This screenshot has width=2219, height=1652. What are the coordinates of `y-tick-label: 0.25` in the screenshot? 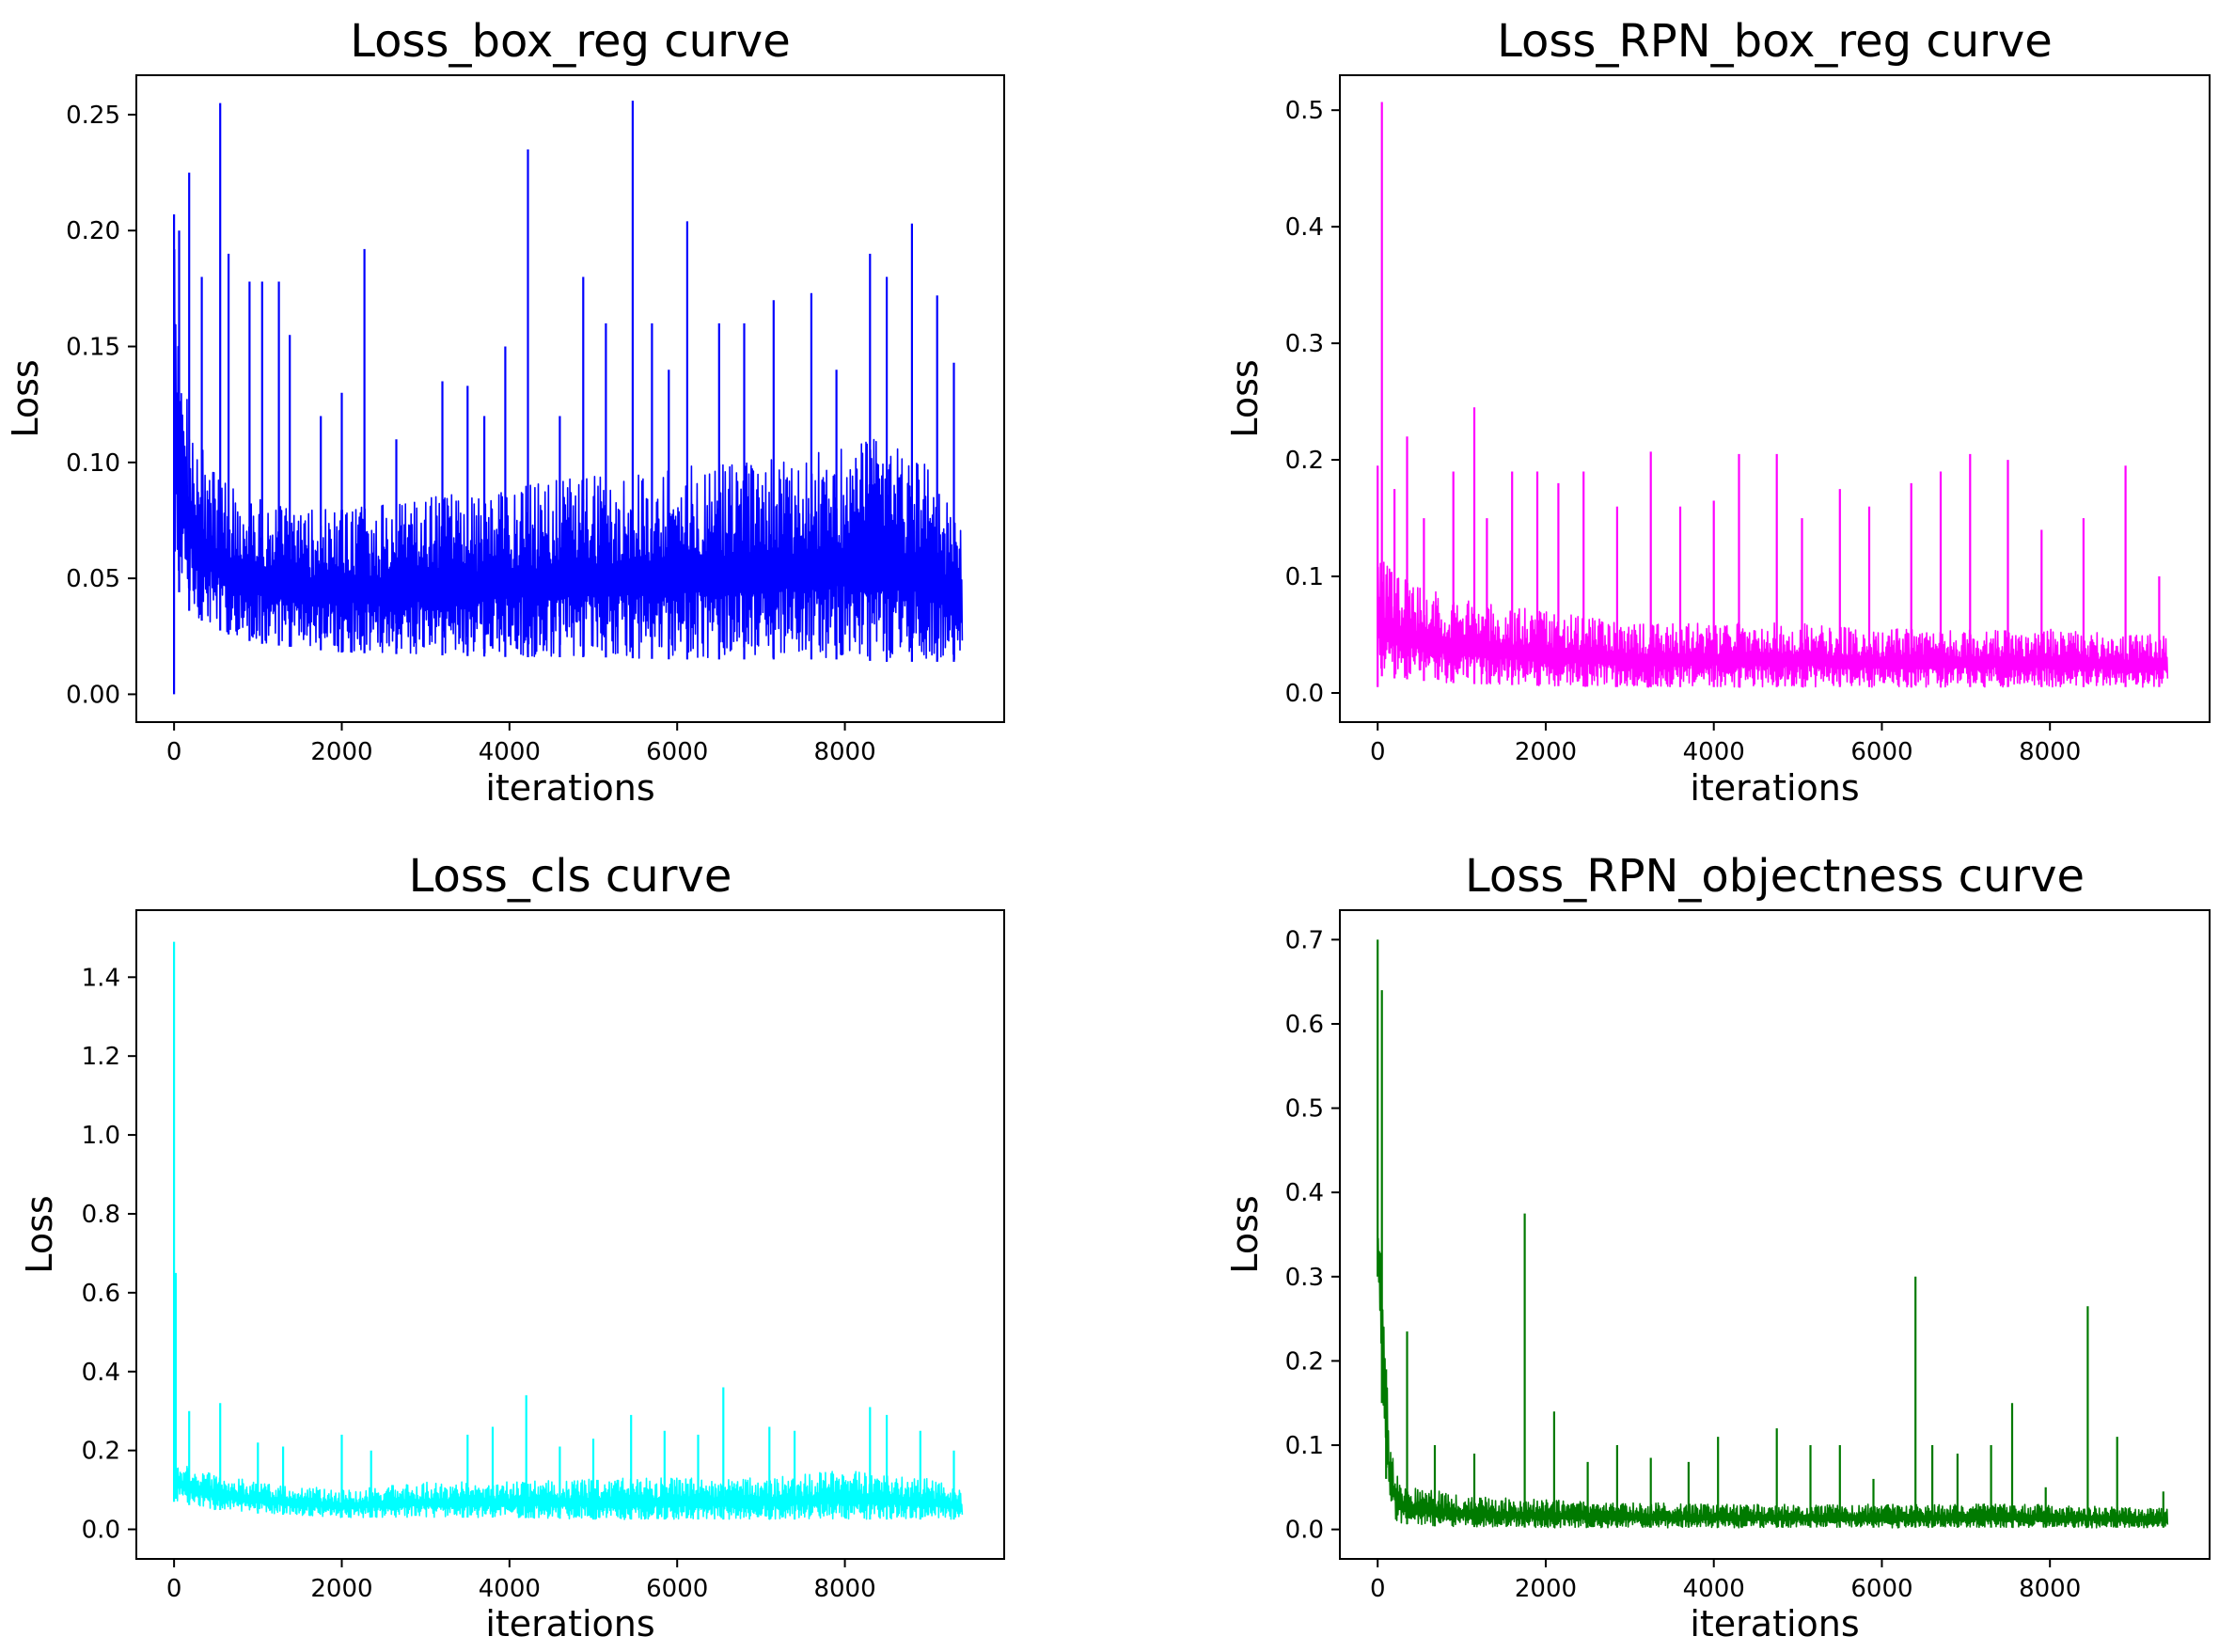 It's located at (93, 116).